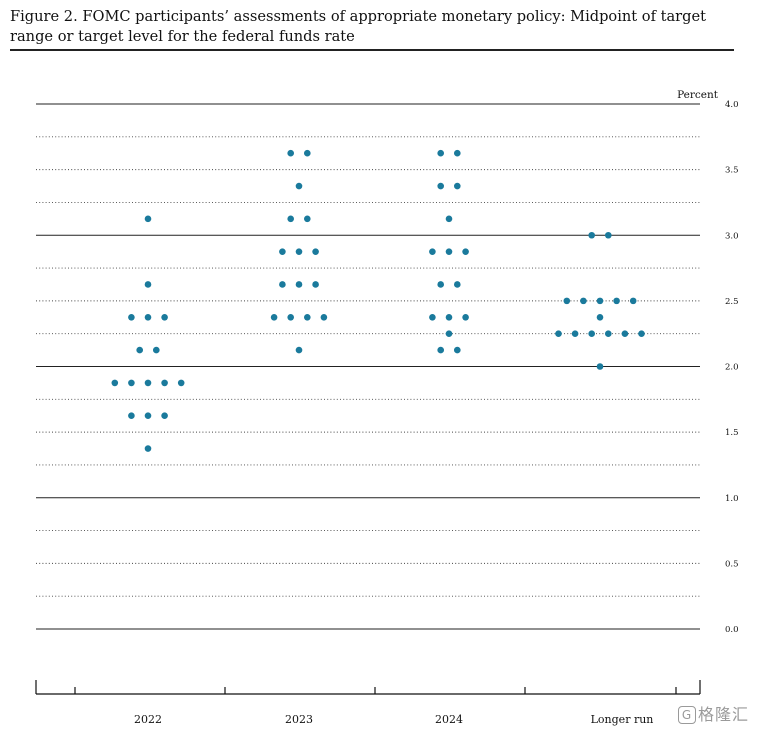 The width and height of the screenshot is (759, 732). Describe the element at coordinates (732, 433) in the screenshot. I see `y-tick-label: 1.5` at that location.